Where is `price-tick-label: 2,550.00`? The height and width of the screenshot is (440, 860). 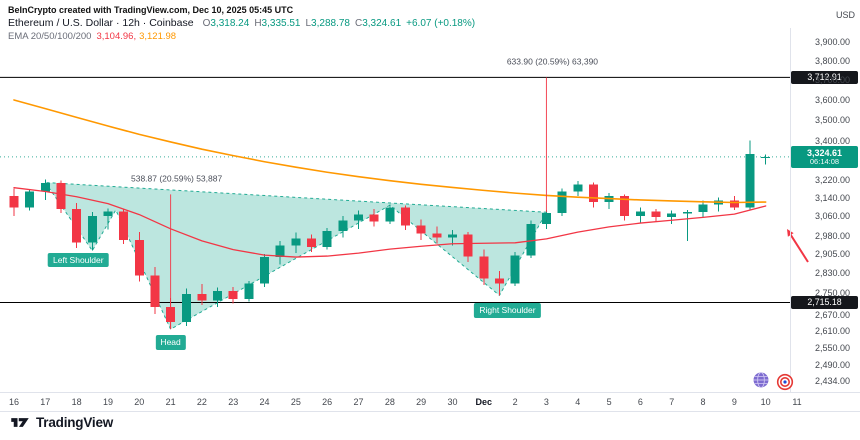
price-tick-label: 2,550.00 is located at coordinates (832, 347).